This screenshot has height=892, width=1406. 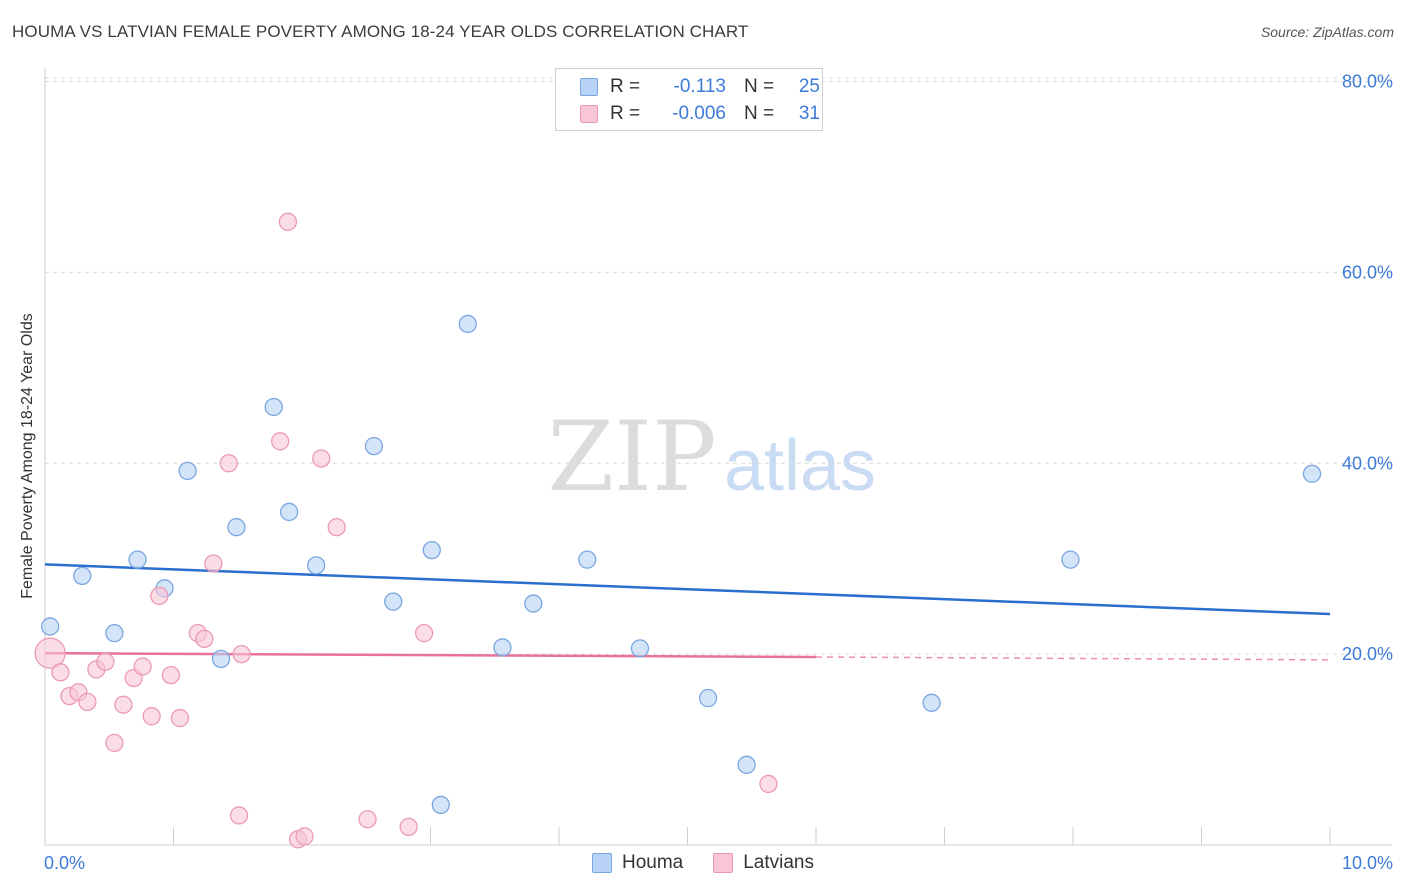 What do you see at coordinates (687, 589) in the screenshot?
I see `houma-trend-line` at bounding box center [687, 589].